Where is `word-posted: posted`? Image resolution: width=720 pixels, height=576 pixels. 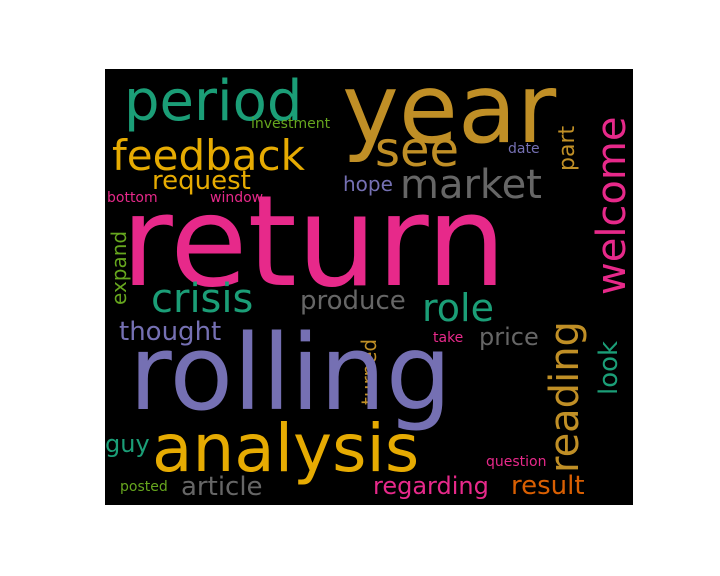 word-posted: posted is located at coordinates (144, 487).